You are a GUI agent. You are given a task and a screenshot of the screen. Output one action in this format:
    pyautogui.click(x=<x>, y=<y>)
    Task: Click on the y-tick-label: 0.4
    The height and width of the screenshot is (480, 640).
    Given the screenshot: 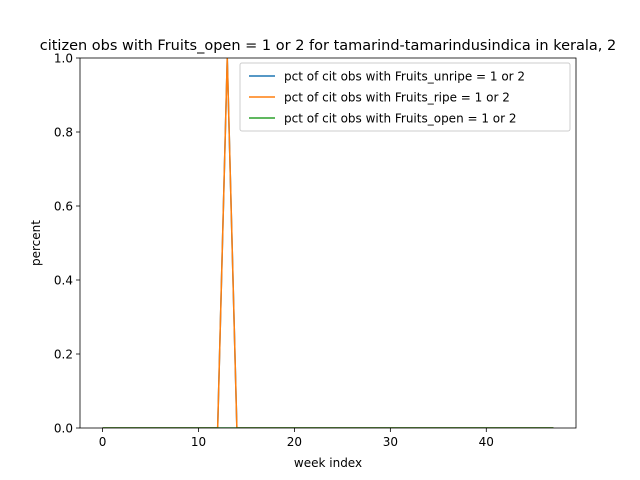 What is the action you would take?
    pyautogui.click(x=63, y=281)
    